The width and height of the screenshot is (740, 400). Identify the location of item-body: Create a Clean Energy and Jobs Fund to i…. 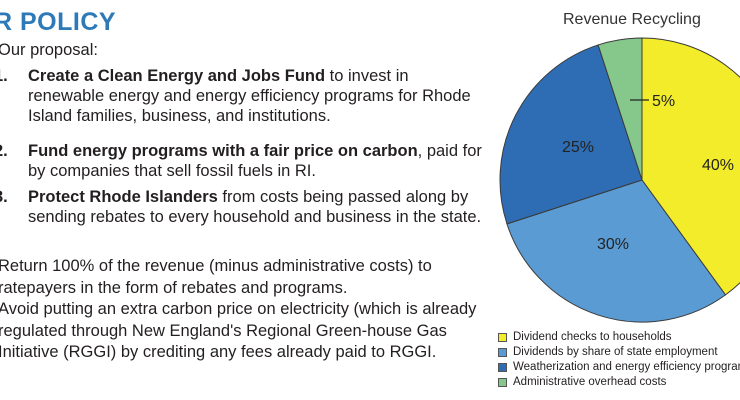
(258, 96).